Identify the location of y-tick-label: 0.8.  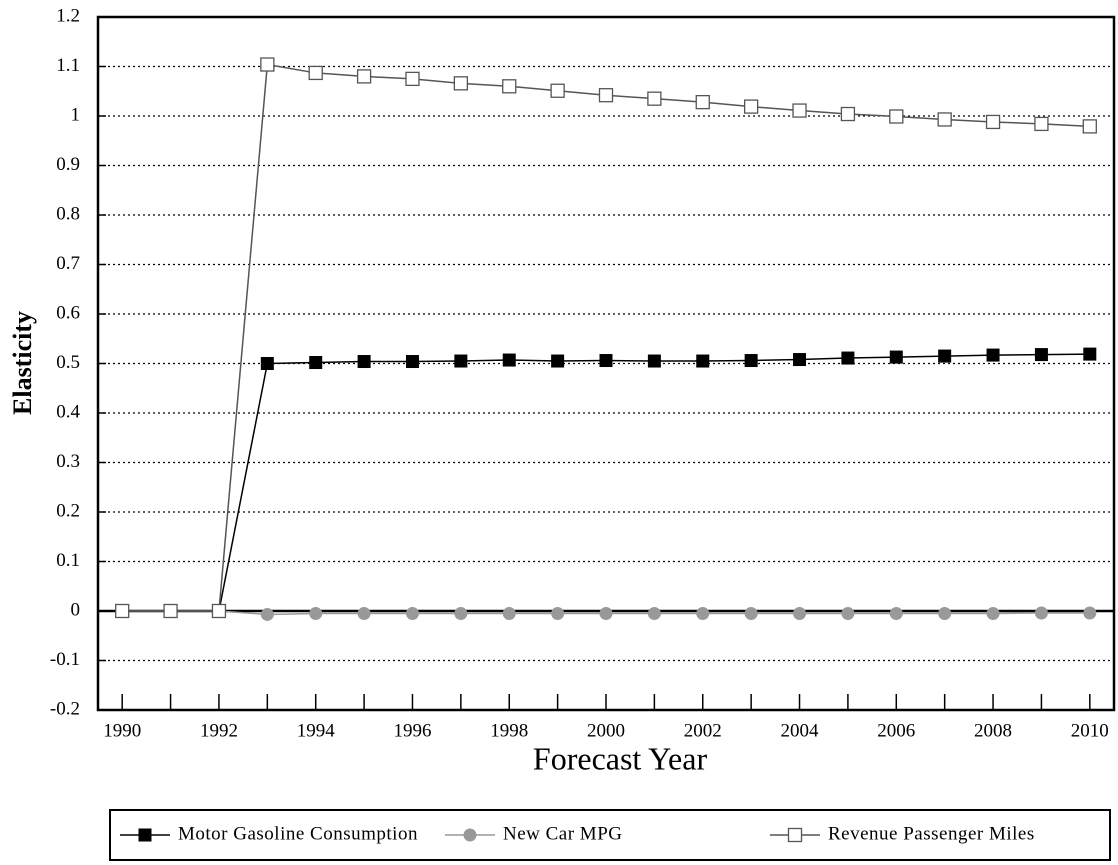
(68, 213).